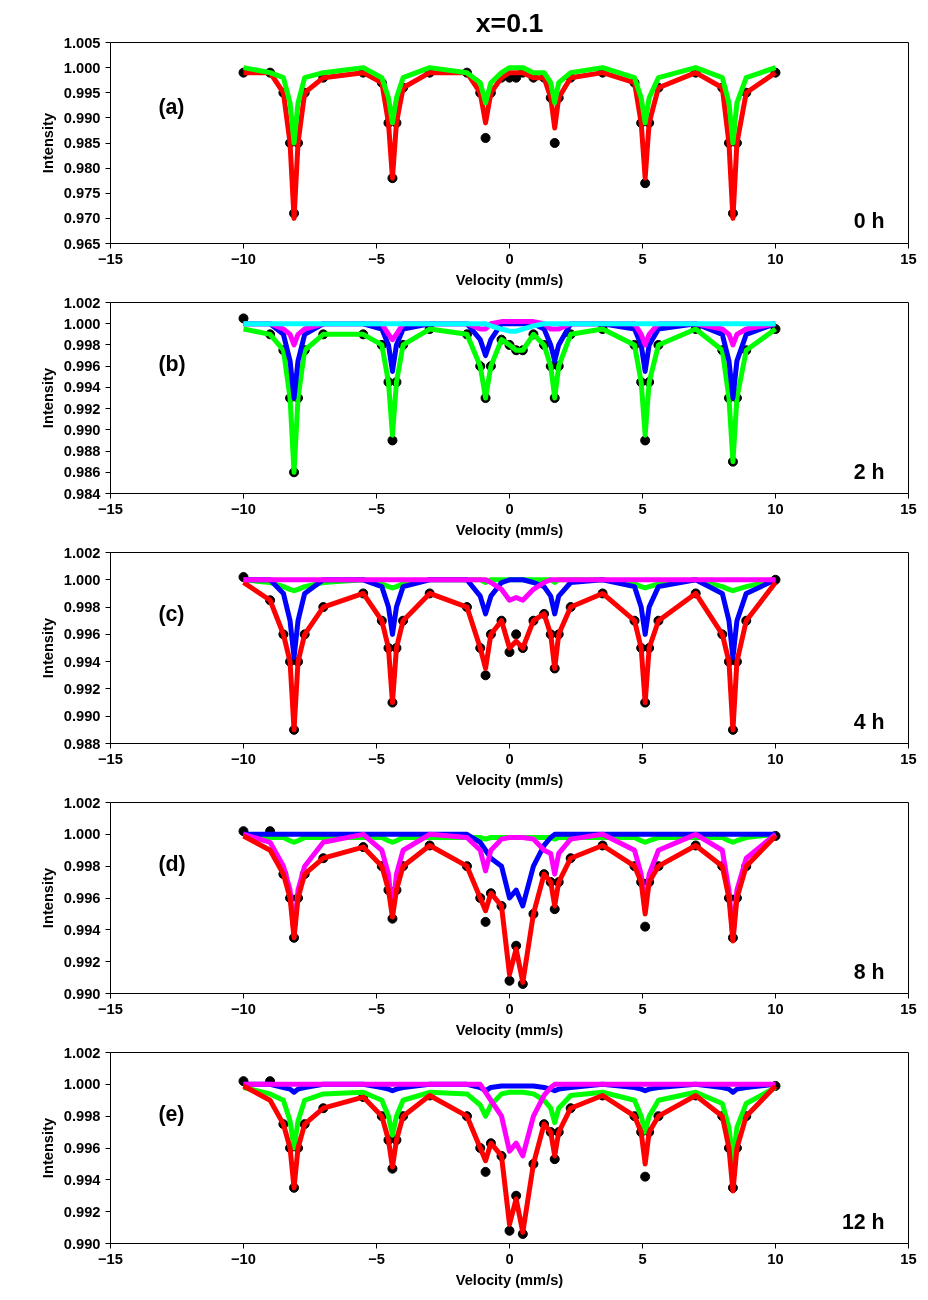 The image size is (928, 1300). I want to click on annotation: (d), so click(172, 863).